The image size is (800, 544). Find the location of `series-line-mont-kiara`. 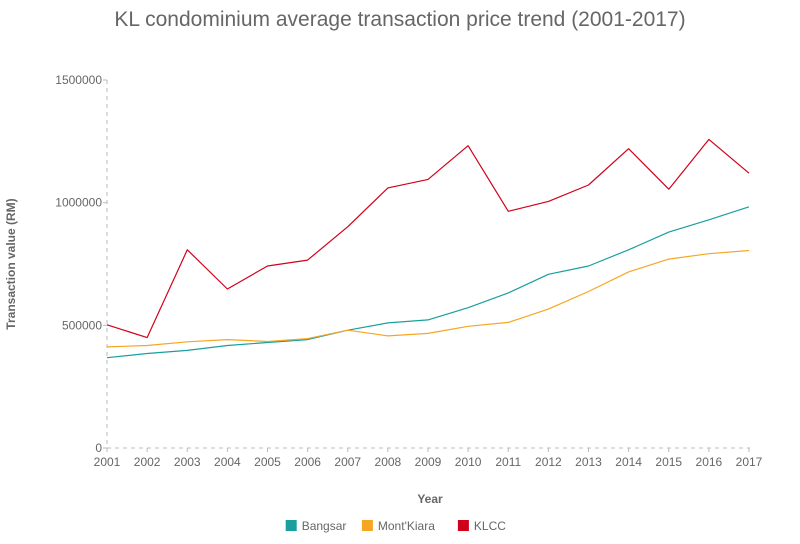

series-line-mont-kiara is located at coordinates (428, 298).